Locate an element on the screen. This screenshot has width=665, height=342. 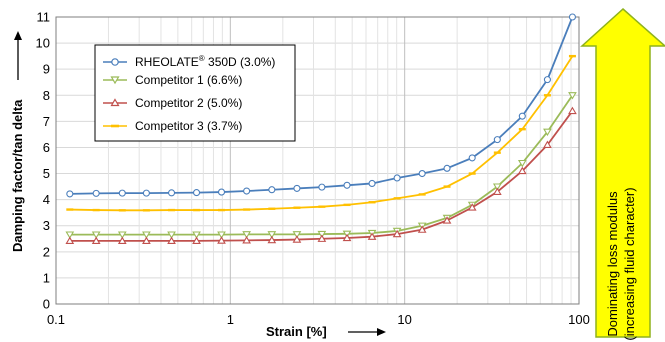
legend-item-rheolate: RHEOLATE® 350D (3.0%) is located at coordinates (189, 61).